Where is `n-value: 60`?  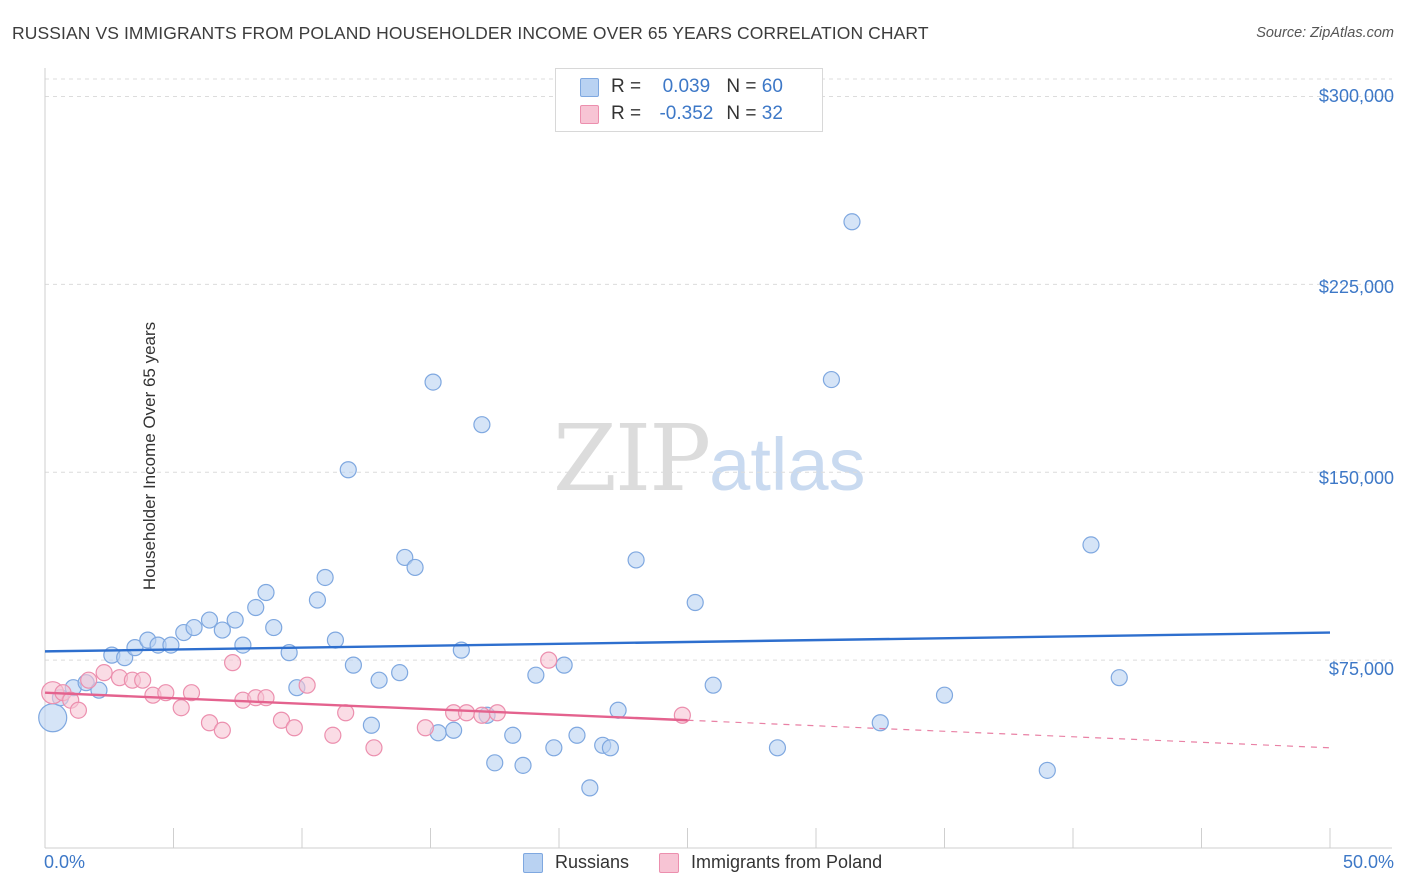
n-value: 60 is located at coordinates (772, 86).